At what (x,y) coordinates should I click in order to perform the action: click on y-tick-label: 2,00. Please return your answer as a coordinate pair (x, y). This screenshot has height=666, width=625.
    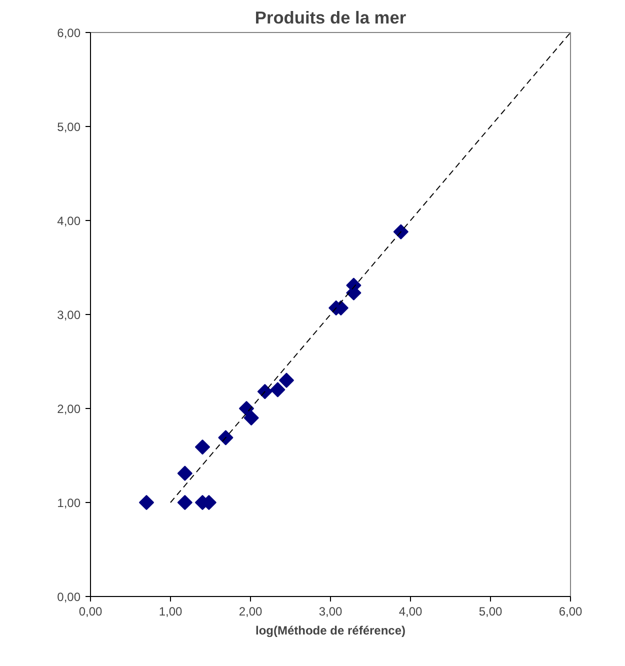
    Looking at the image, I should click on (69, 409).